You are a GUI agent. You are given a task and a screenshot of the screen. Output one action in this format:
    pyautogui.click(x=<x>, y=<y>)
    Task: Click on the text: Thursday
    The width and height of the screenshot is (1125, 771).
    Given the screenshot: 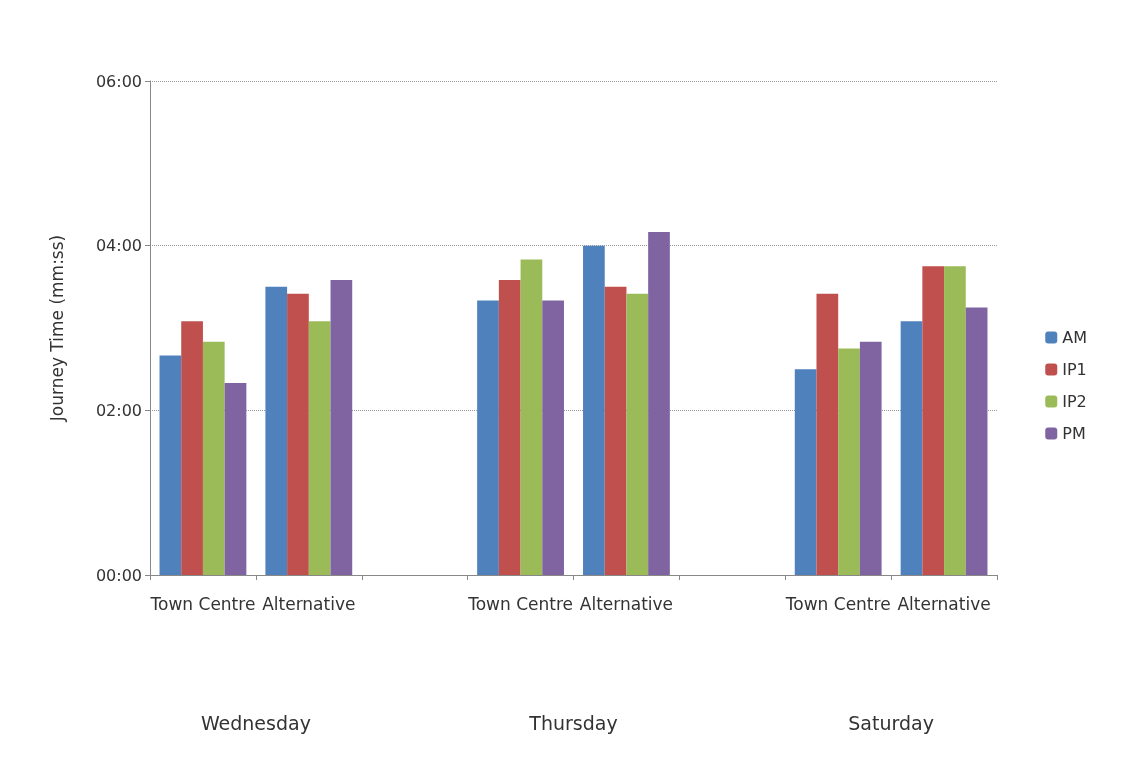 What is the action you would take?
    pyautogui.click(x=573, y=722)
    